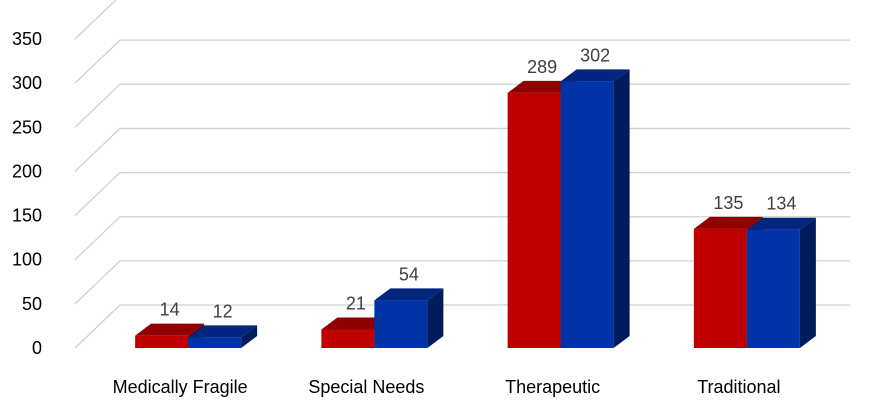  I want to click on y-tick-label: 250, so click(27, 127).